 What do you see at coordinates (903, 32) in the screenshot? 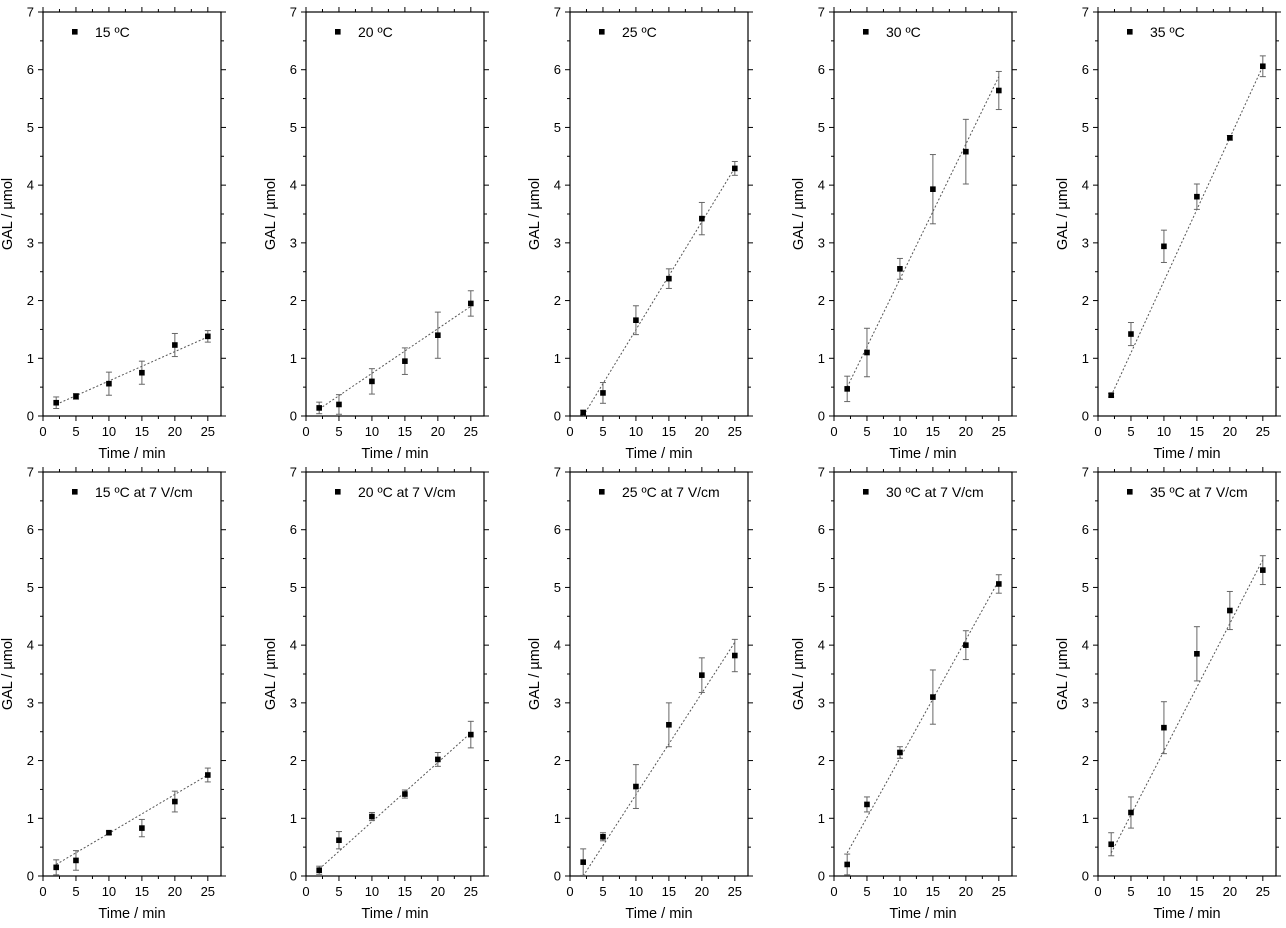
I see `legend-label: 30 ºC` at bounding box center [903, 32].